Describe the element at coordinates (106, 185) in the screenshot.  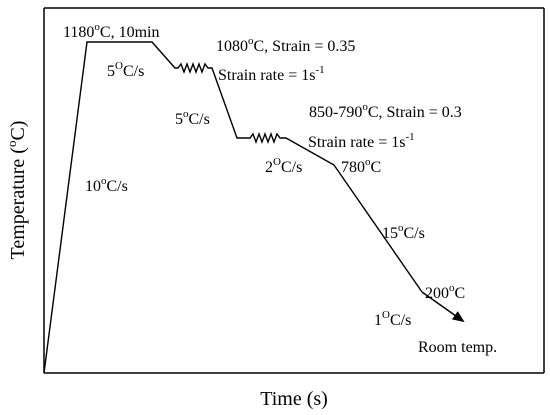
I see `heating-rate-label: 10oC/s` at that location.